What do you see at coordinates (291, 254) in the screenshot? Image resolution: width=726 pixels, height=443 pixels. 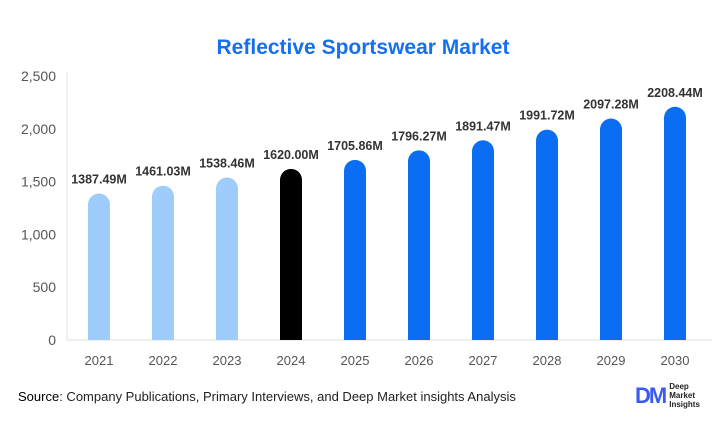 I see `bar-2024` at bounding box center [291, 254].